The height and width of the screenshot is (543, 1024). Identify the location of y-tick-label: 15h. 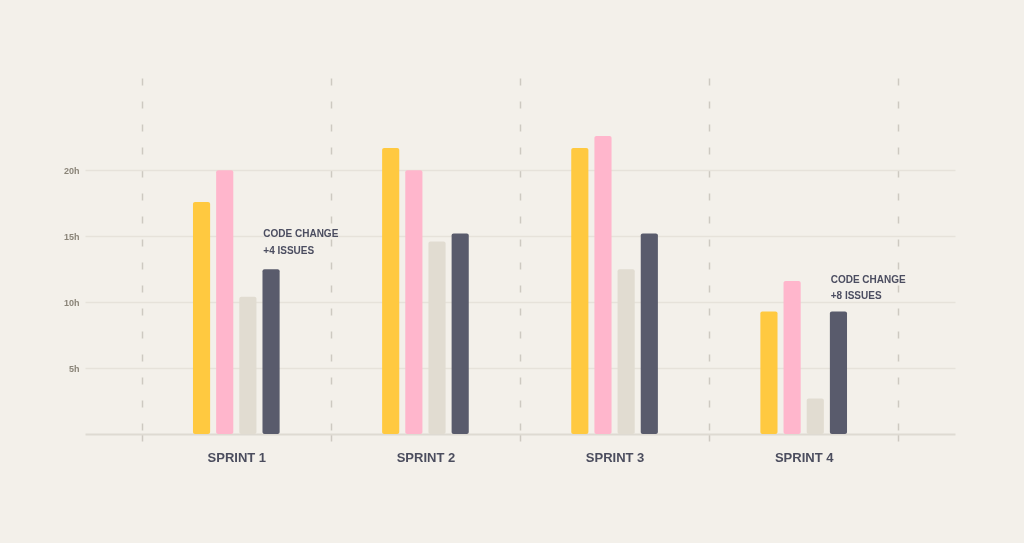
(71, 236).